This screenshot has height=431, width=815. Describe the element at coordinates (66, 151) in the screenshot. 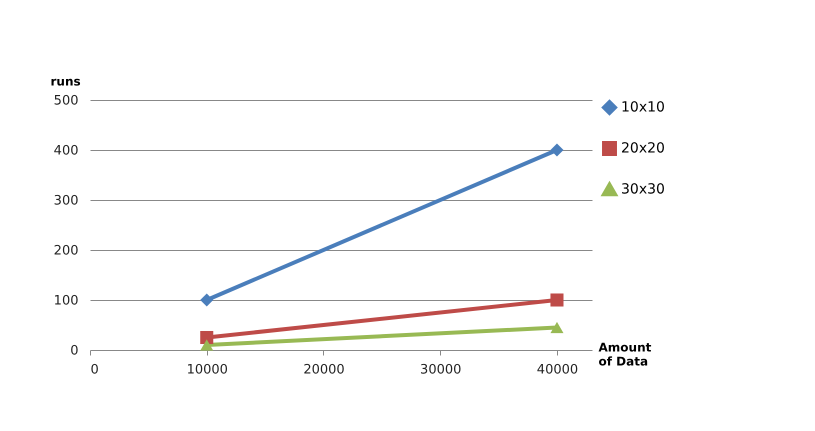

I see `y-tick-label: 400` at that location.